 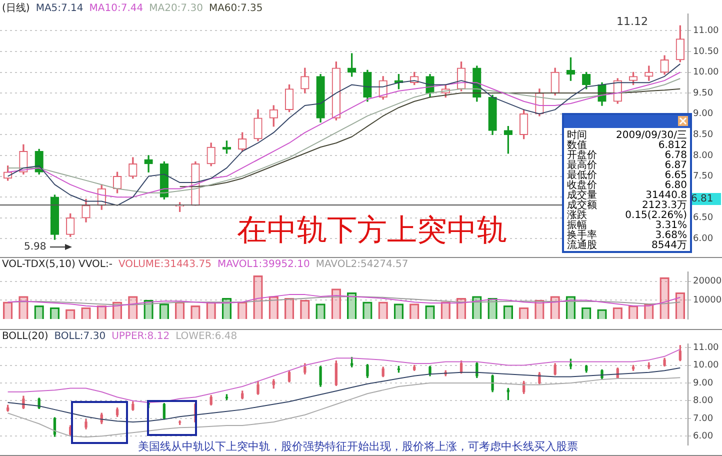 What do you see at coordinates (675, 155) in the screenshot?
I see `annotation: 6.78` at bounding box center [675, 155].